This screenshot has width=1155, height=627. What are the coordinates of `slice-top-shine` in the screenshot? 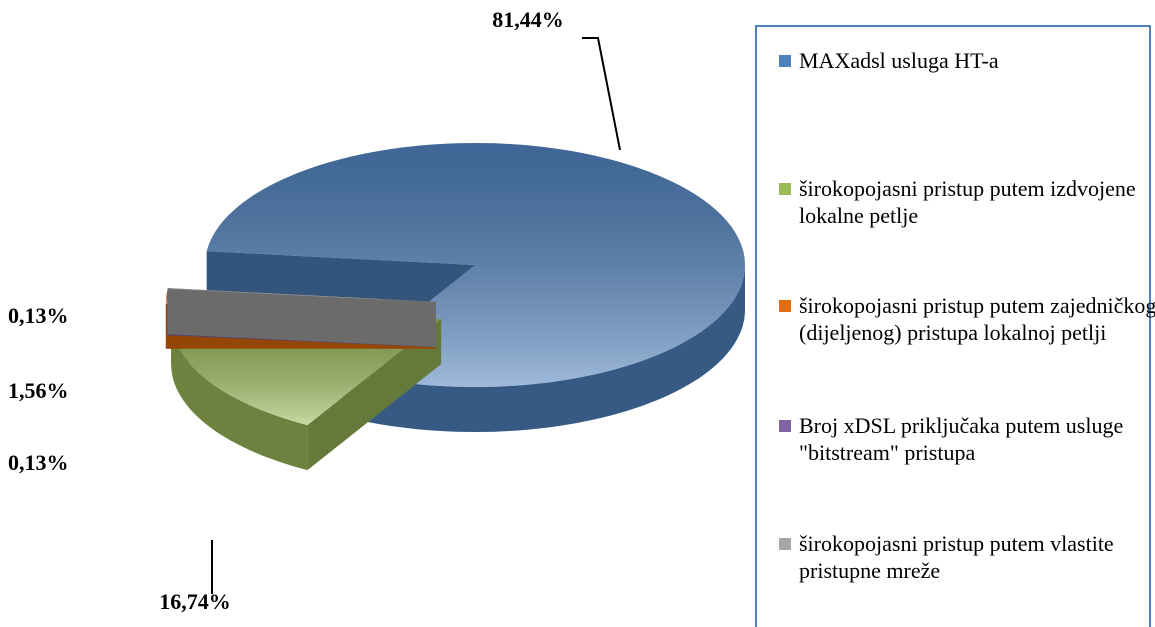 It's located at (301, 295).